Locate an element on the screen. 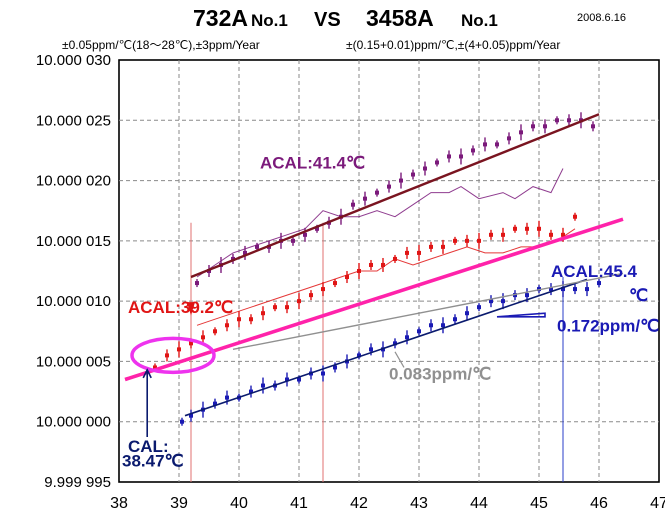  chart-date: 2008.6.16 is located at coordinates (601, 18).